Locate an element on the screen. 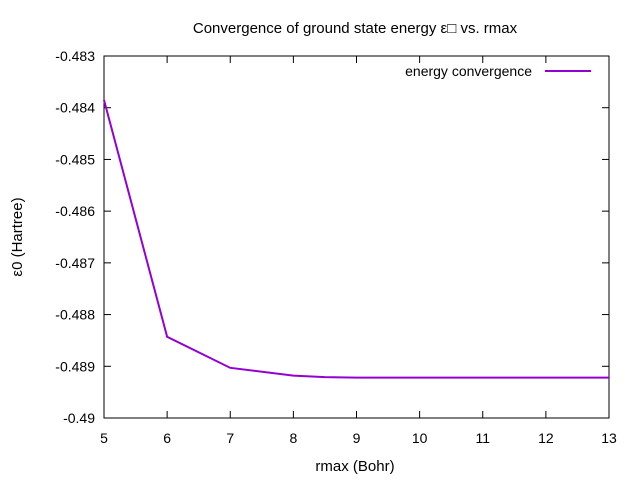 This screenshot has height=480, width=640. x-axis-label: rmax (Bohr) is located at coordinates (354, 466).